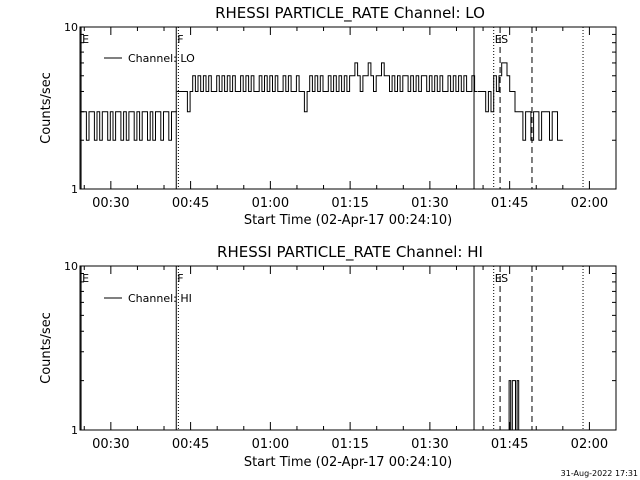 The image size is (640, 480). Describe the element at coordinates (599, 473) in the screenshot. I see `footer-timestamp: 31-Aug-2022 17:31` at that location.